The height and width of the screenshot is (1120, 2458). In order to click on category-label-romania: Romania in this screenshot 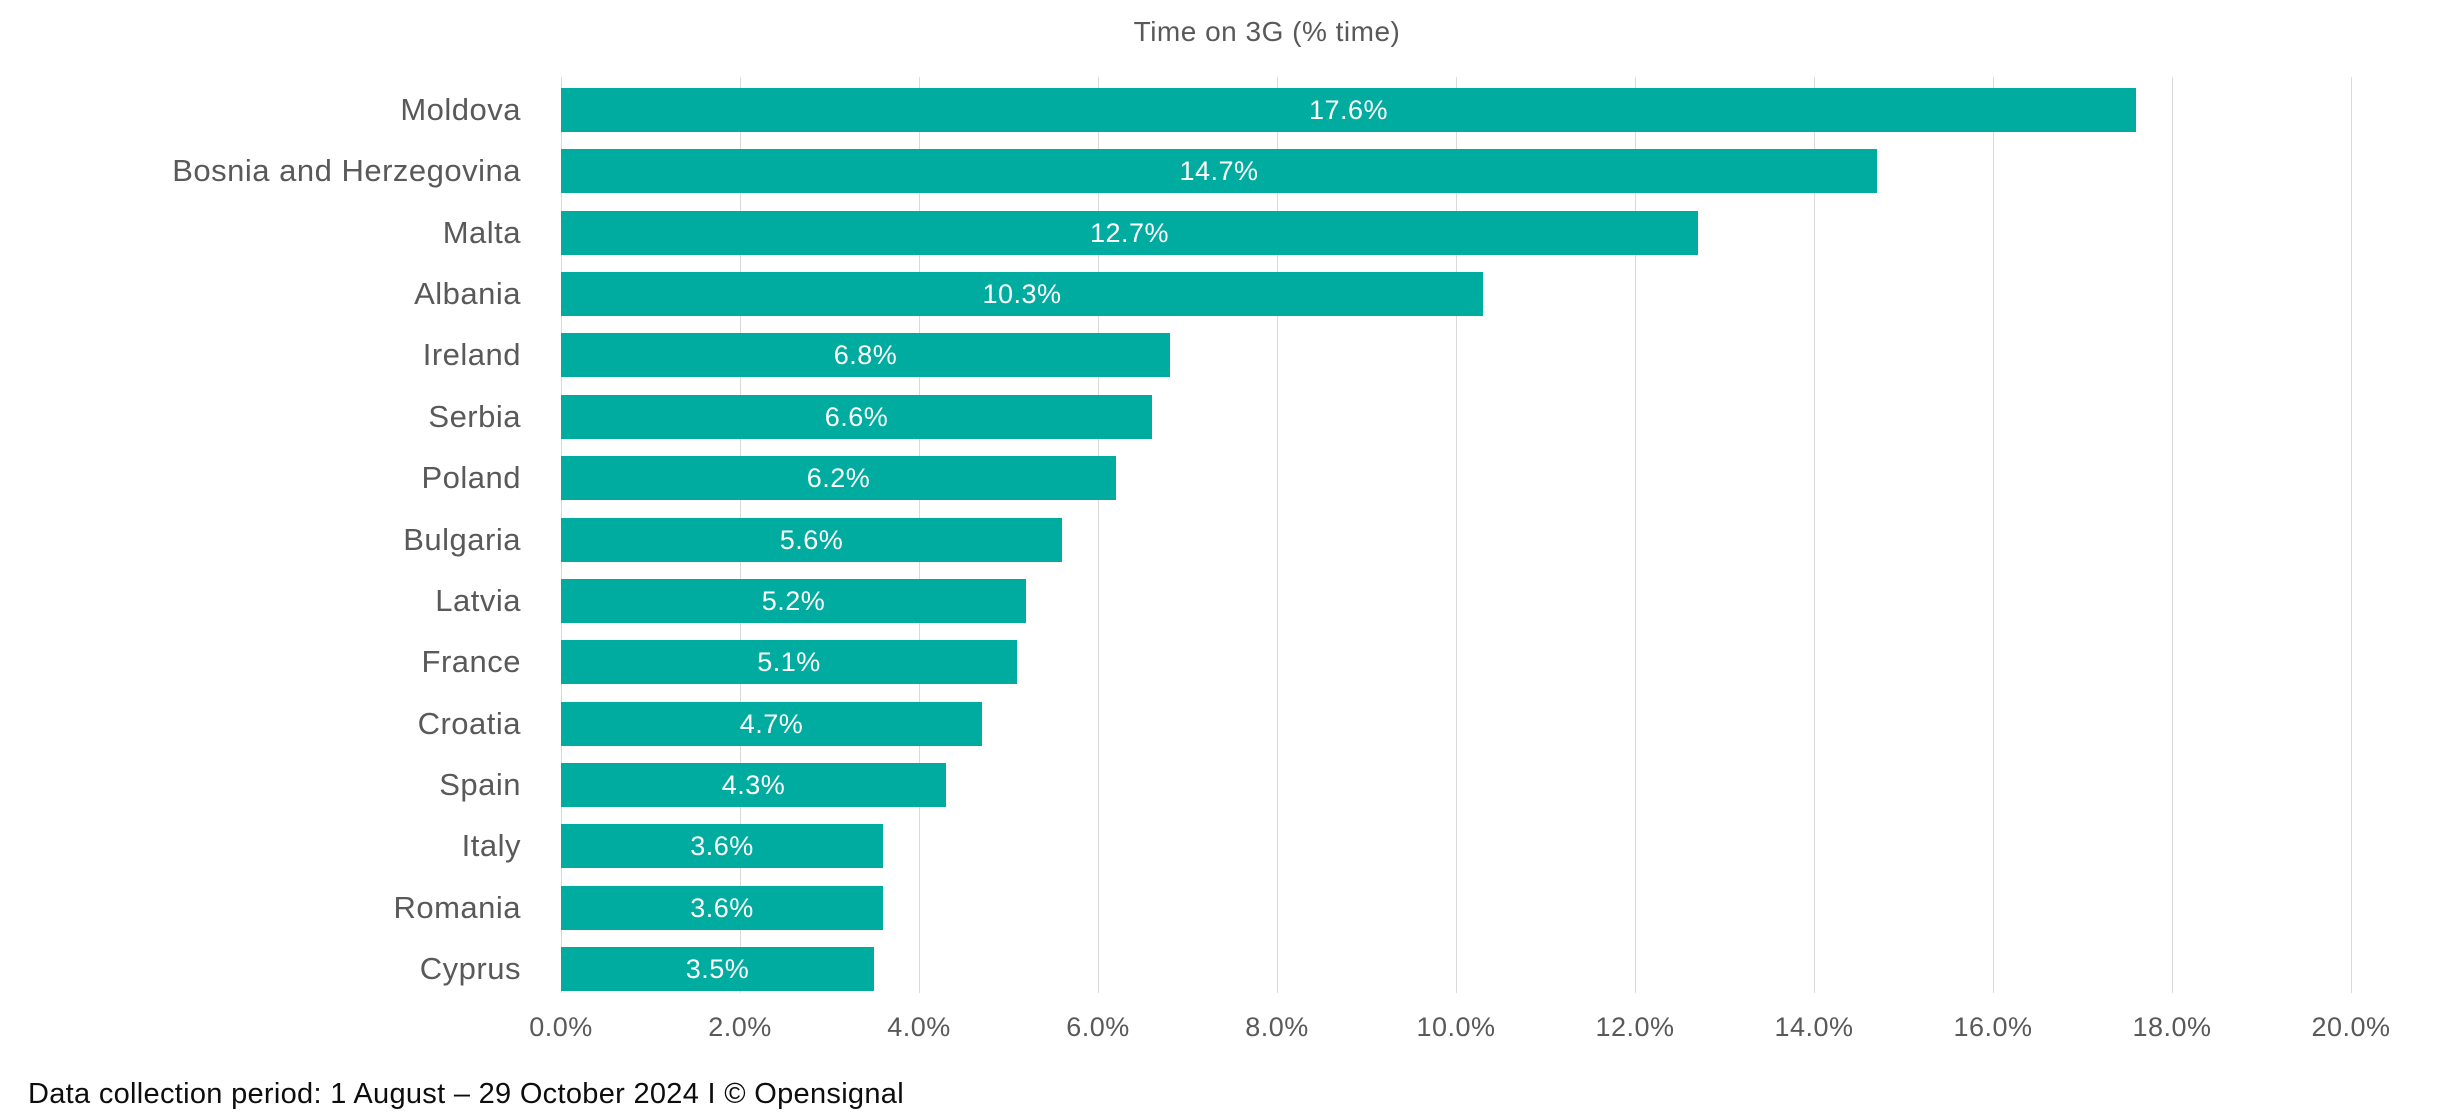, I will do `click(457, 907)`.